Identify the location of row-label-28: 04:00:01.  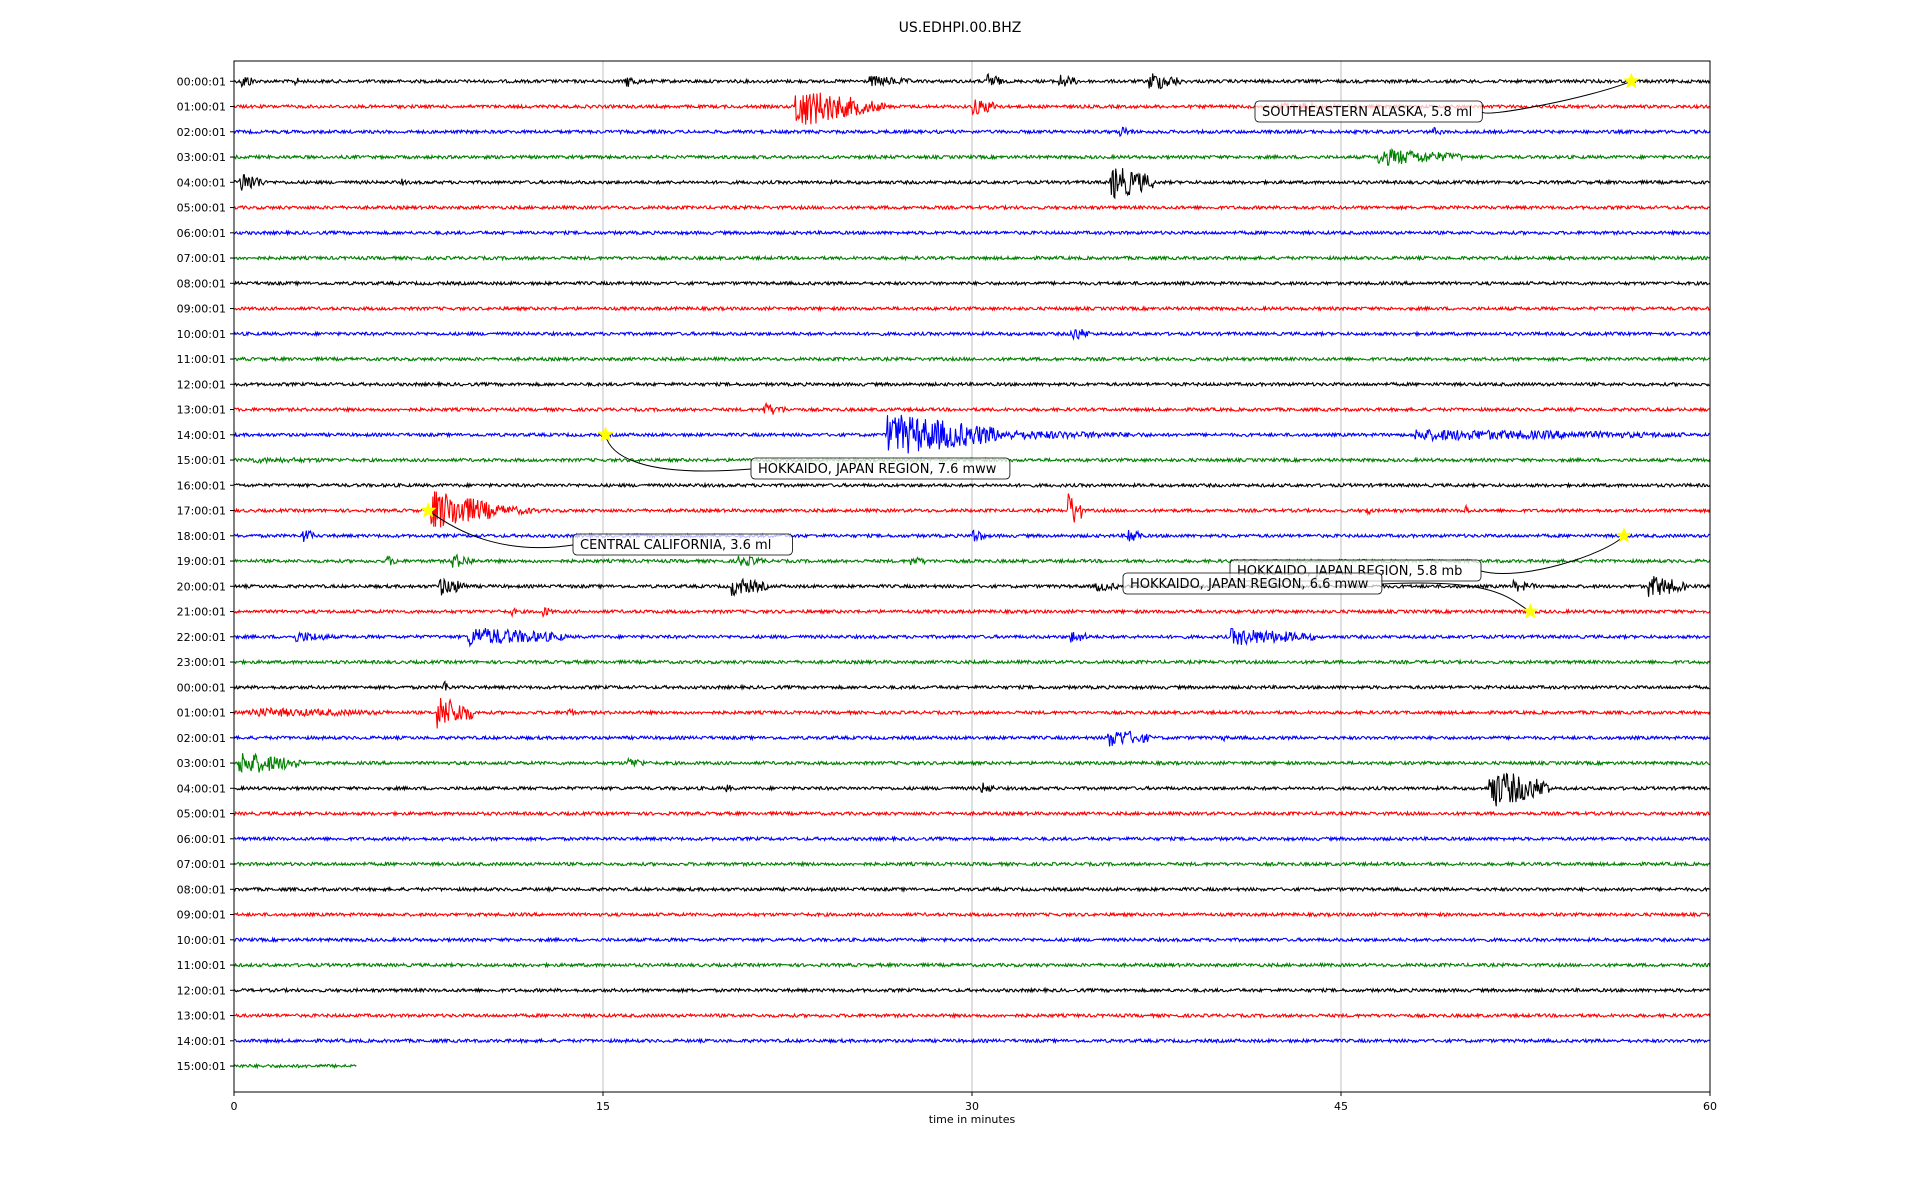
(201, 788).